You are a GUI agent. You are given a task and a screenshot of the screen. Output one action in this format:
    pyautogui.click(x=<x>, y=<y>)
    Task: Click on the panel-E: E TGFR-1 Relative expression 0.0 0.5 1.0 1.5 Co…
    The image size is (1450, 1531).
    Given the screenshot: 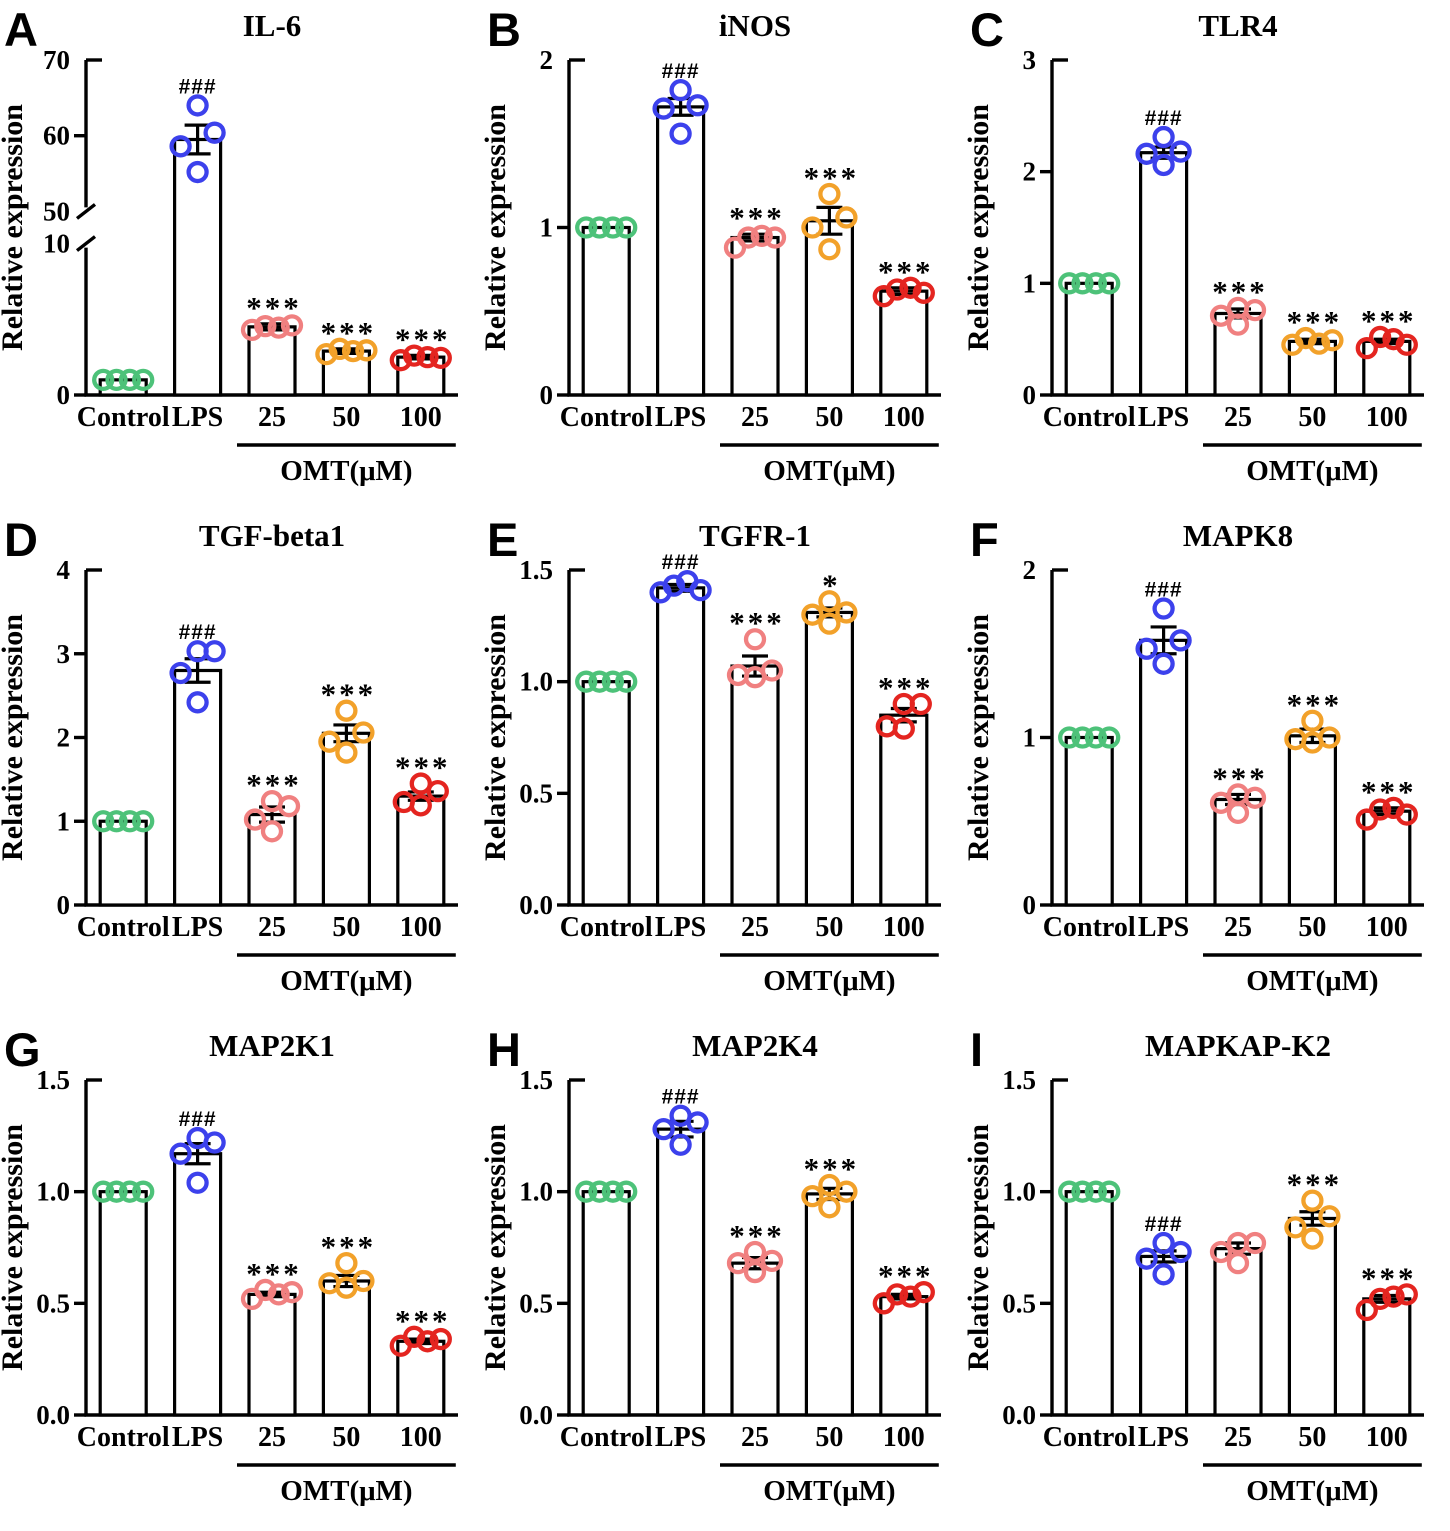 What is the action you would take?
    pyautogui.click(x=724, y=765)
    